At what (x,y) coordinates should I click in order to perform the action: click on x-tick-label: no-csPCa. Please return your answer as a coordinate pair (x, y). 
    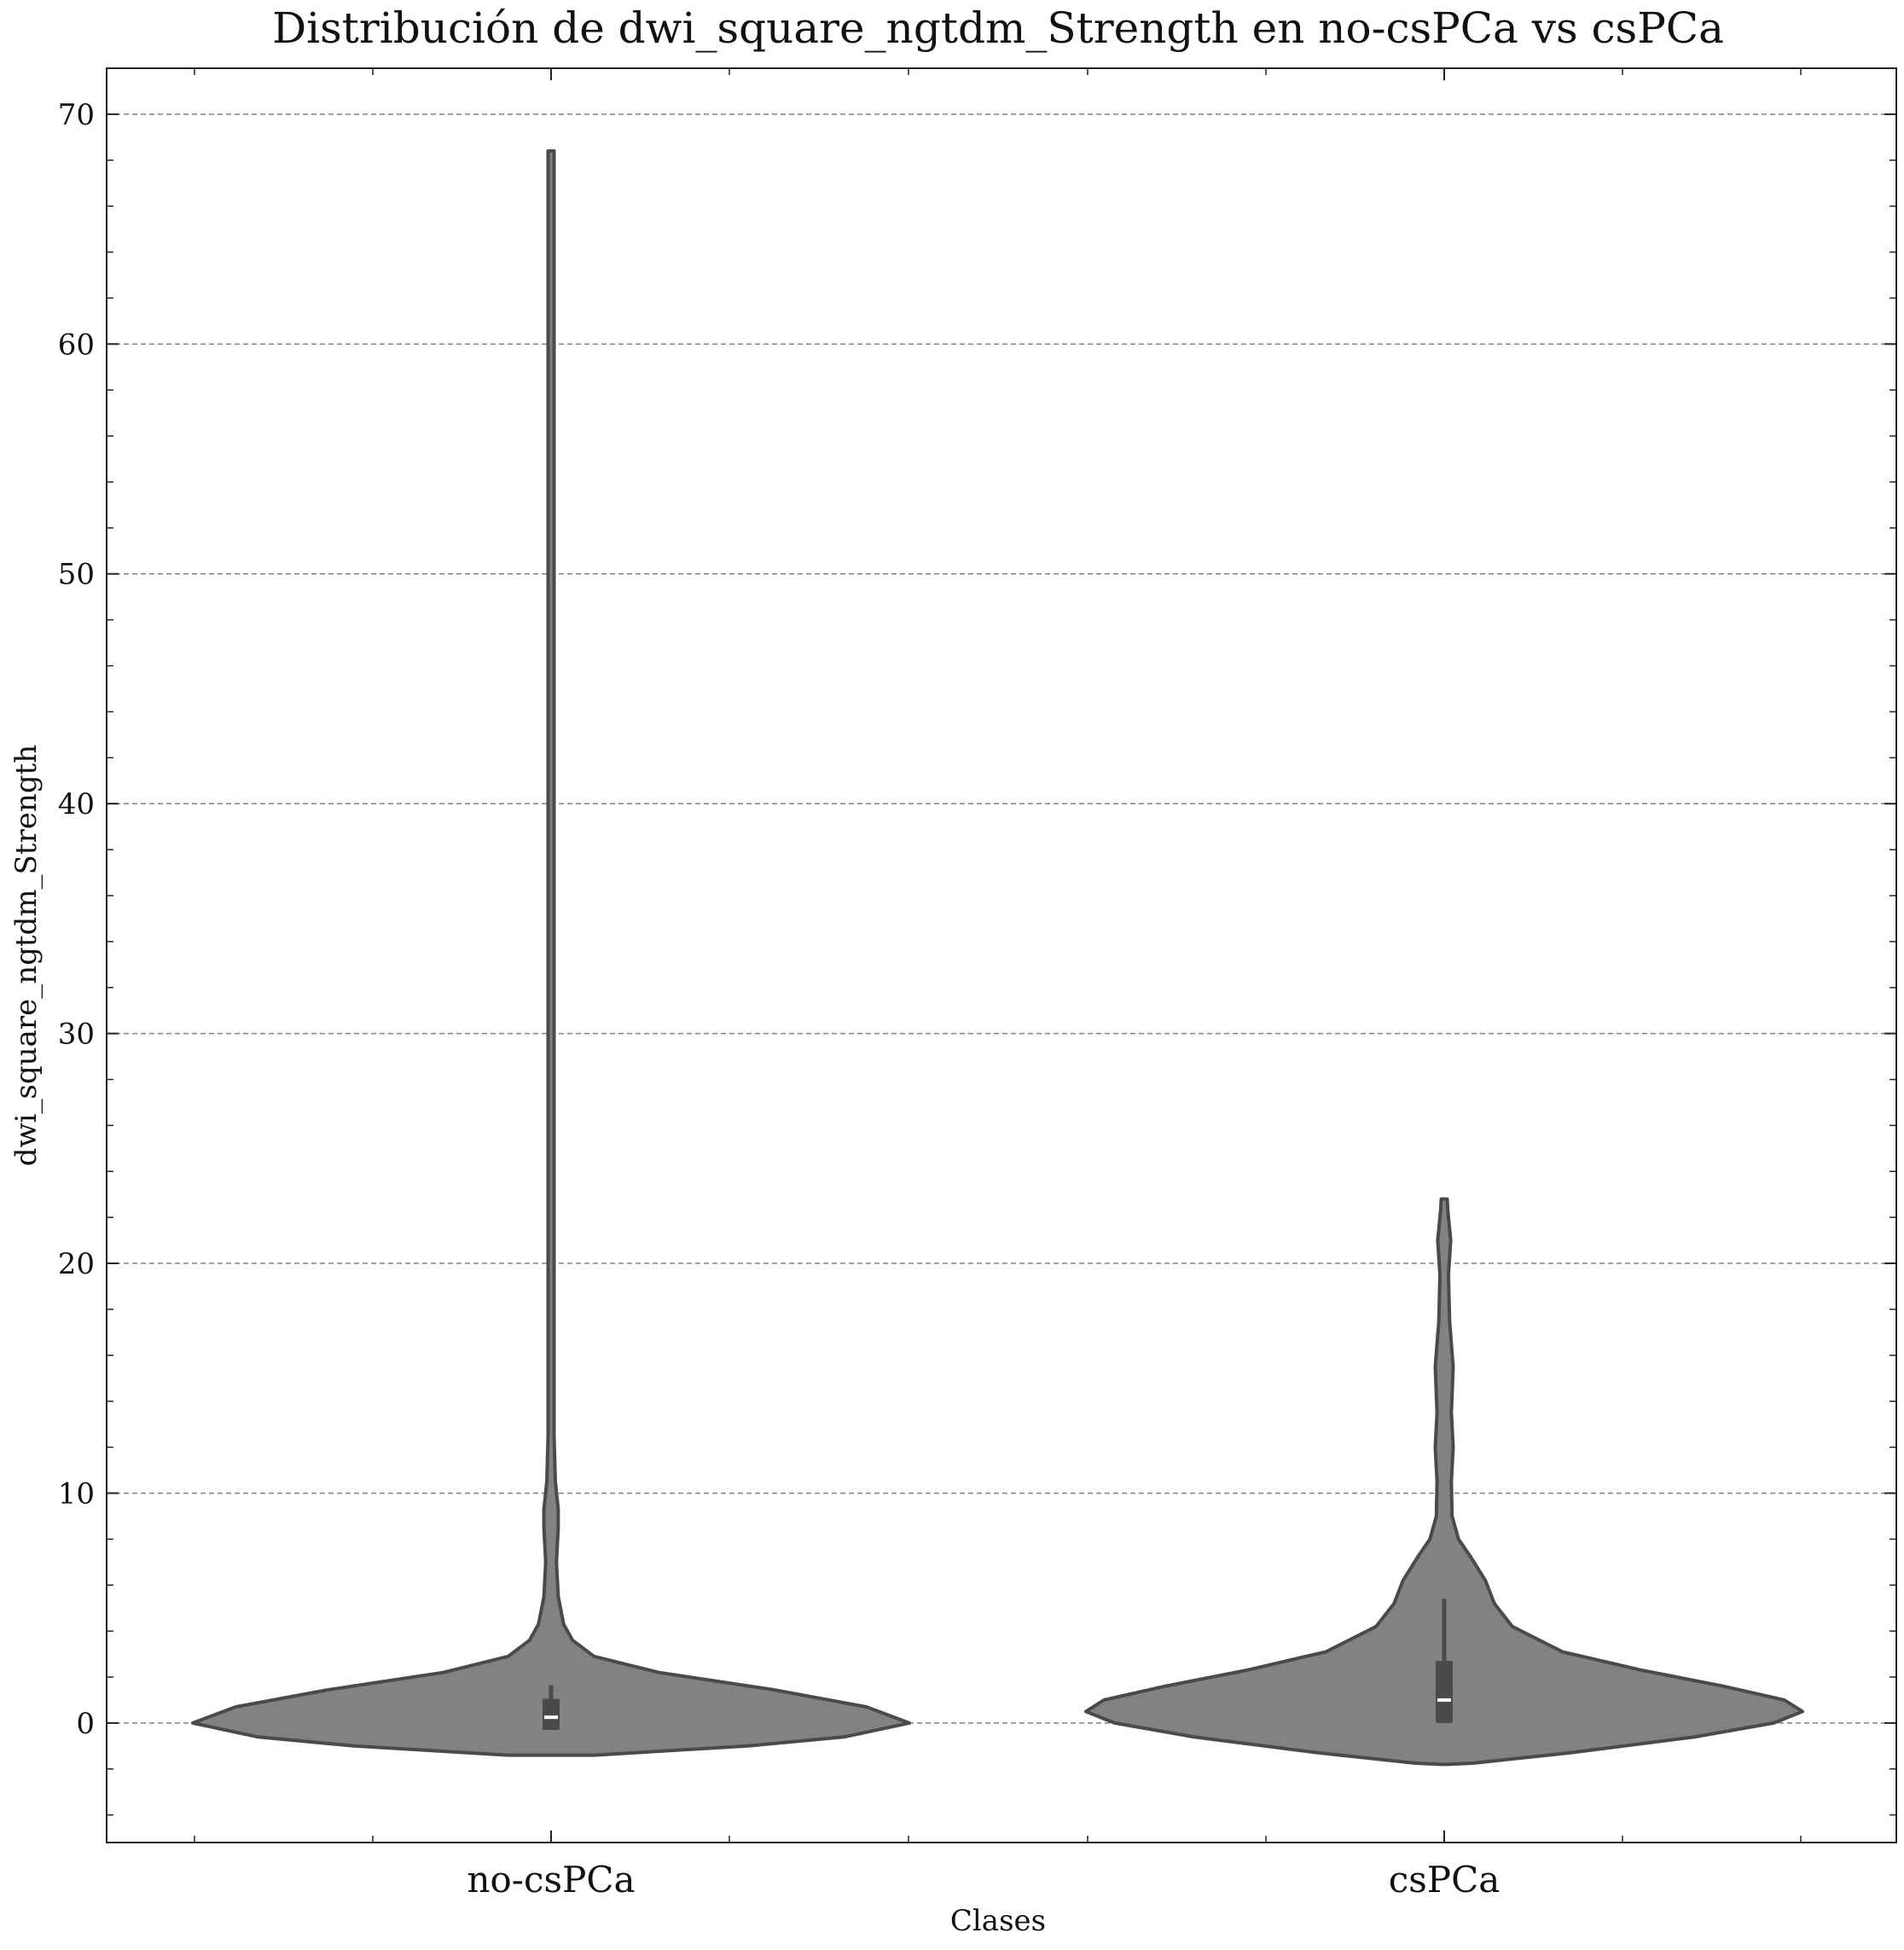
    Looking at the image, I should click on (551, 1880).